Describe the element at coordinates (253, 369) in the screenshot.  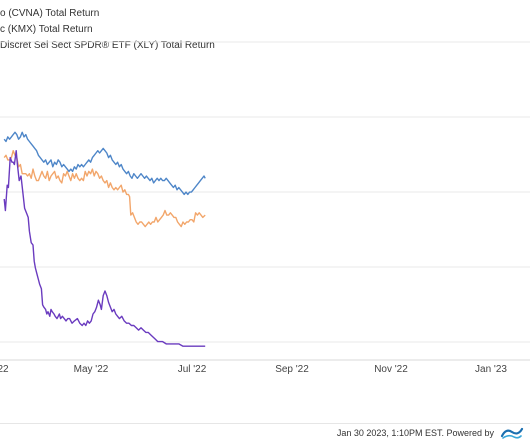
I see `x-axis-ticks: 22 May '22 Jul '22 Sep '22 Nov '22 Jan '23` at that location.